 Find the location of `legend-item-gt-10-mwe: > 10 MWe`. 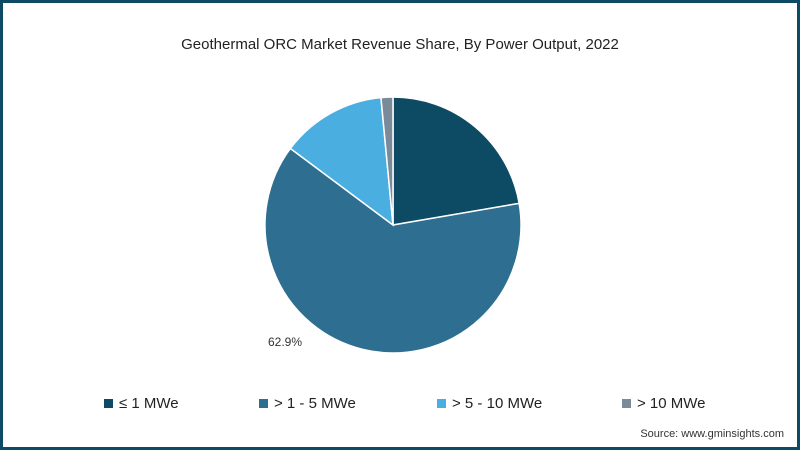

legend-item-gt-10-mwe: > 10 MWe is located at coordinates (664, 403).